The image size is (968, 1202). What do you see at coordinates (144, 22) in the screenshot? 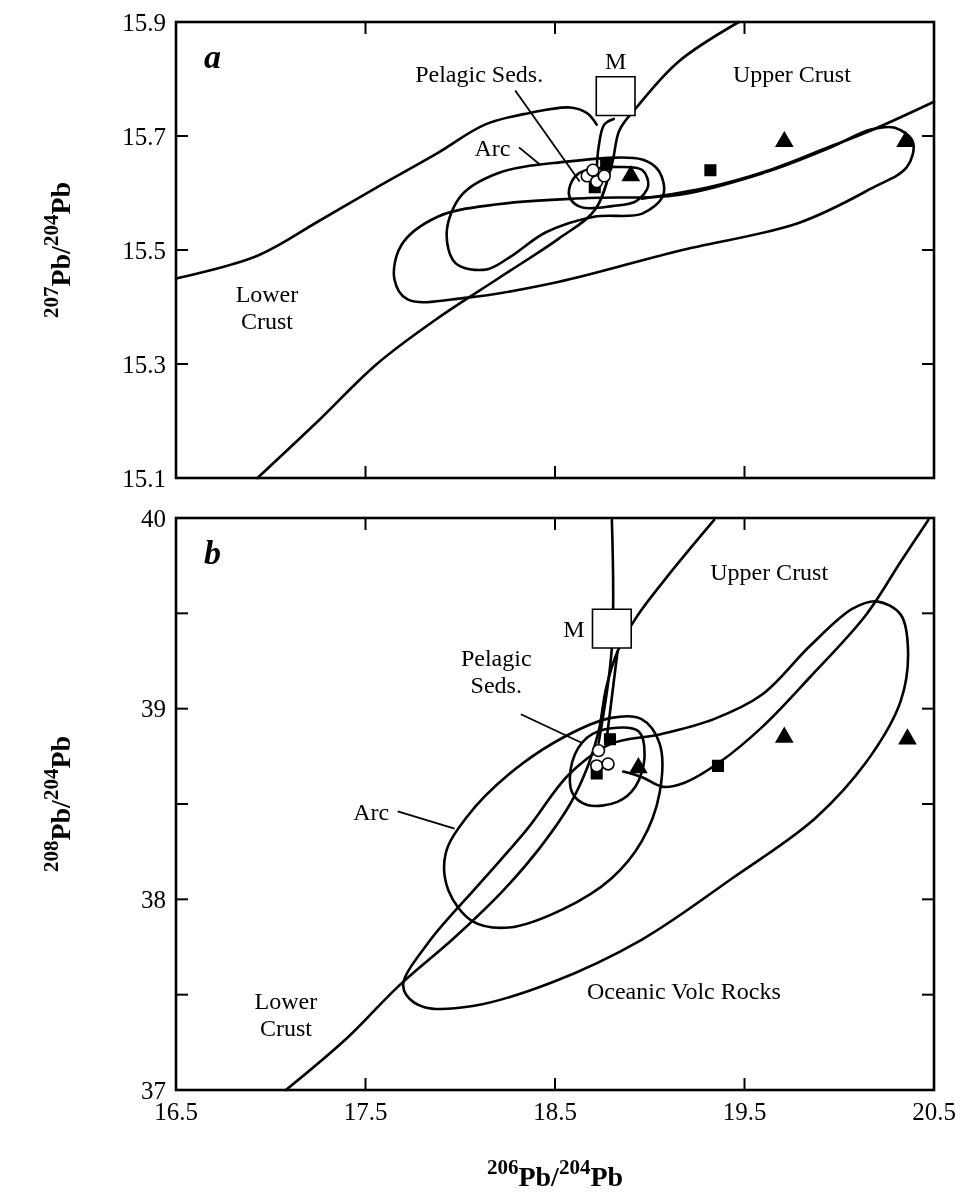
I see `y-tick-label: 15.9` at bounding box center [144, 22].